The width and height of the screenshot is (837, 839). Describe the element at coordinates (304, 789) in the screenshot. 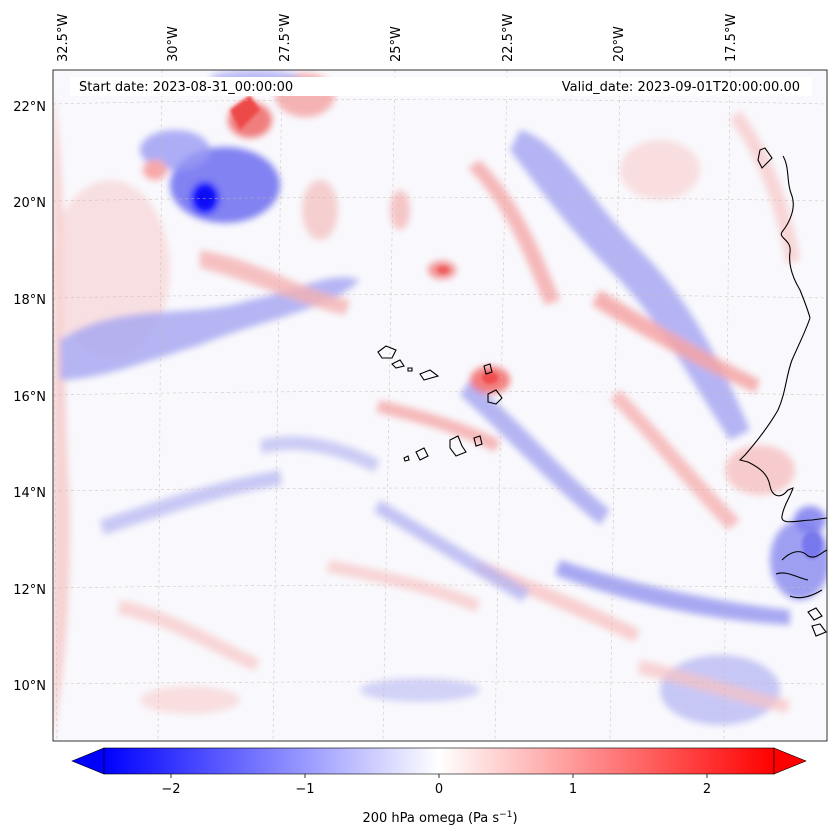

I see `colorbar-tick-label: −1` at that location.